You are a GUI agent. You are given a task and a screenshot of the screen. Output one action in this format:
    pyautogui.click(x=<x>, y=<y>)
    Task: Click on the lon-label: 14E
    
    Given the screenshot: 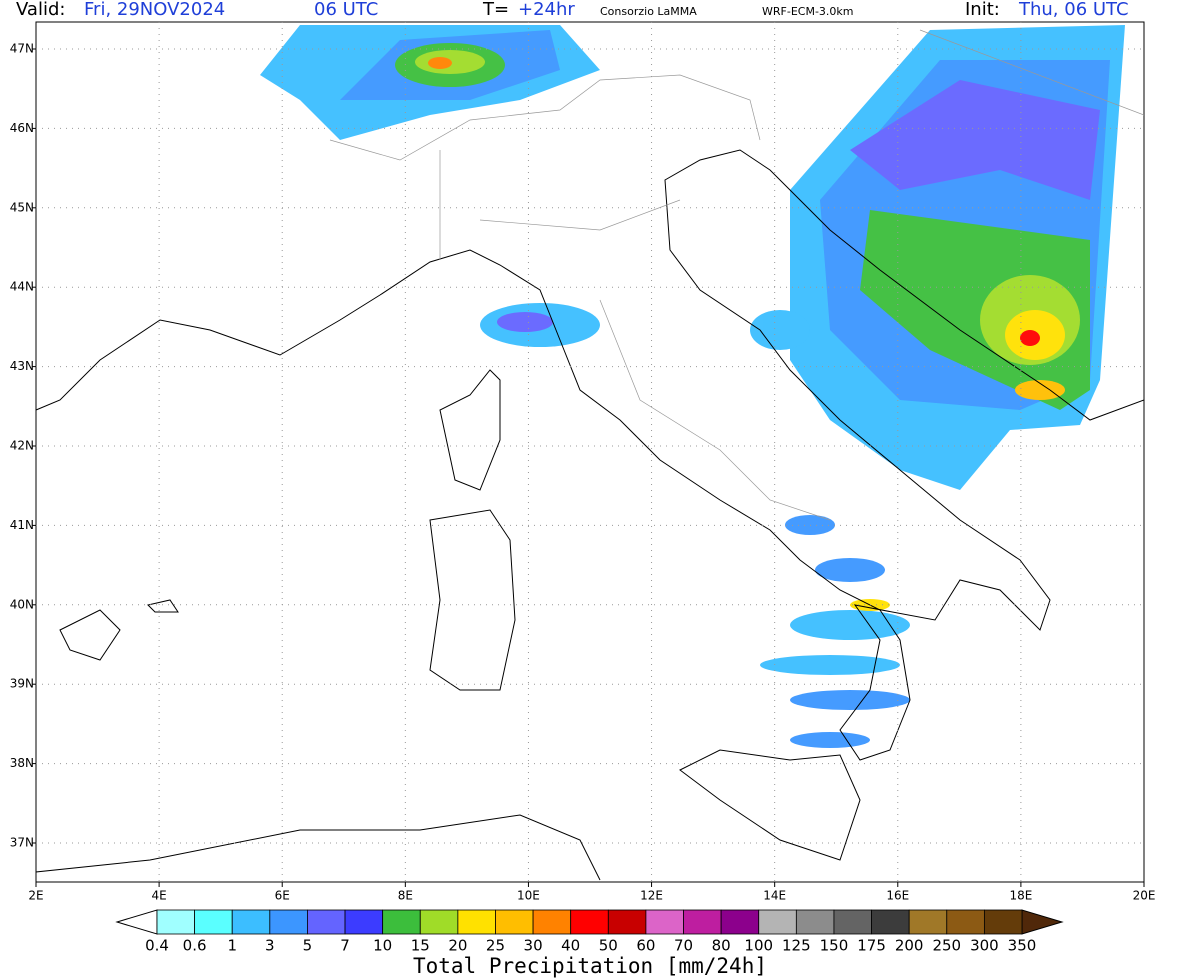 What is the action you would take?
    pyautogui.click(x=774, y=896)
    